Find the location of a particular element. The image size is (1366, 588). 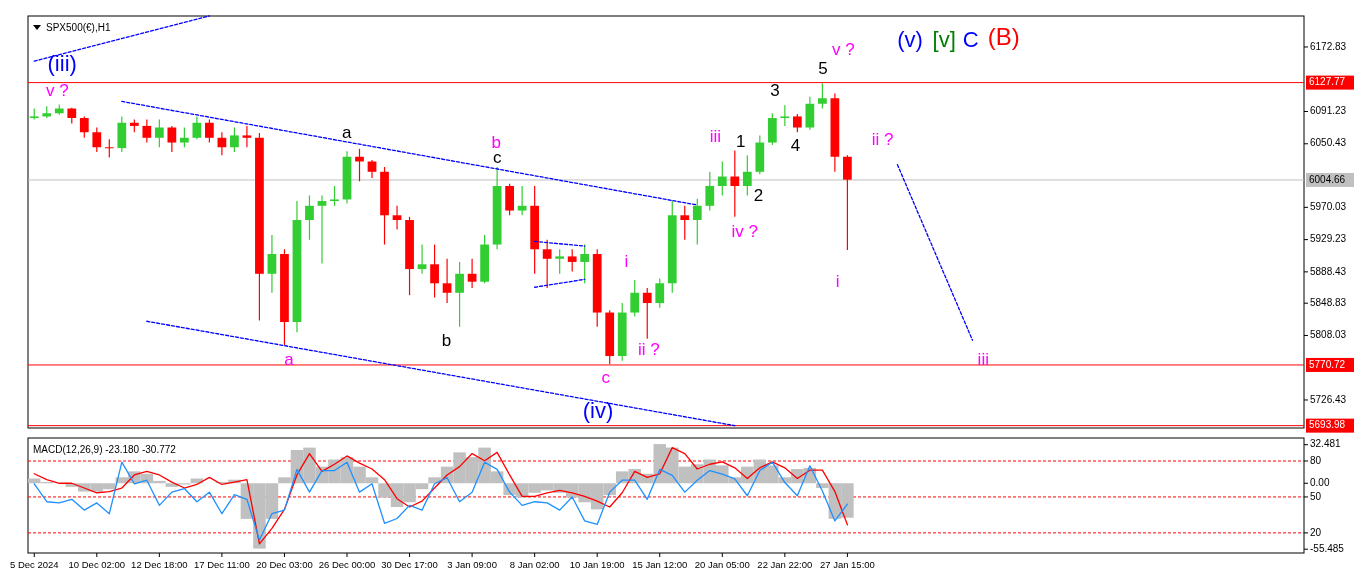

annotation: 2 is located at coordinates (758, 196).